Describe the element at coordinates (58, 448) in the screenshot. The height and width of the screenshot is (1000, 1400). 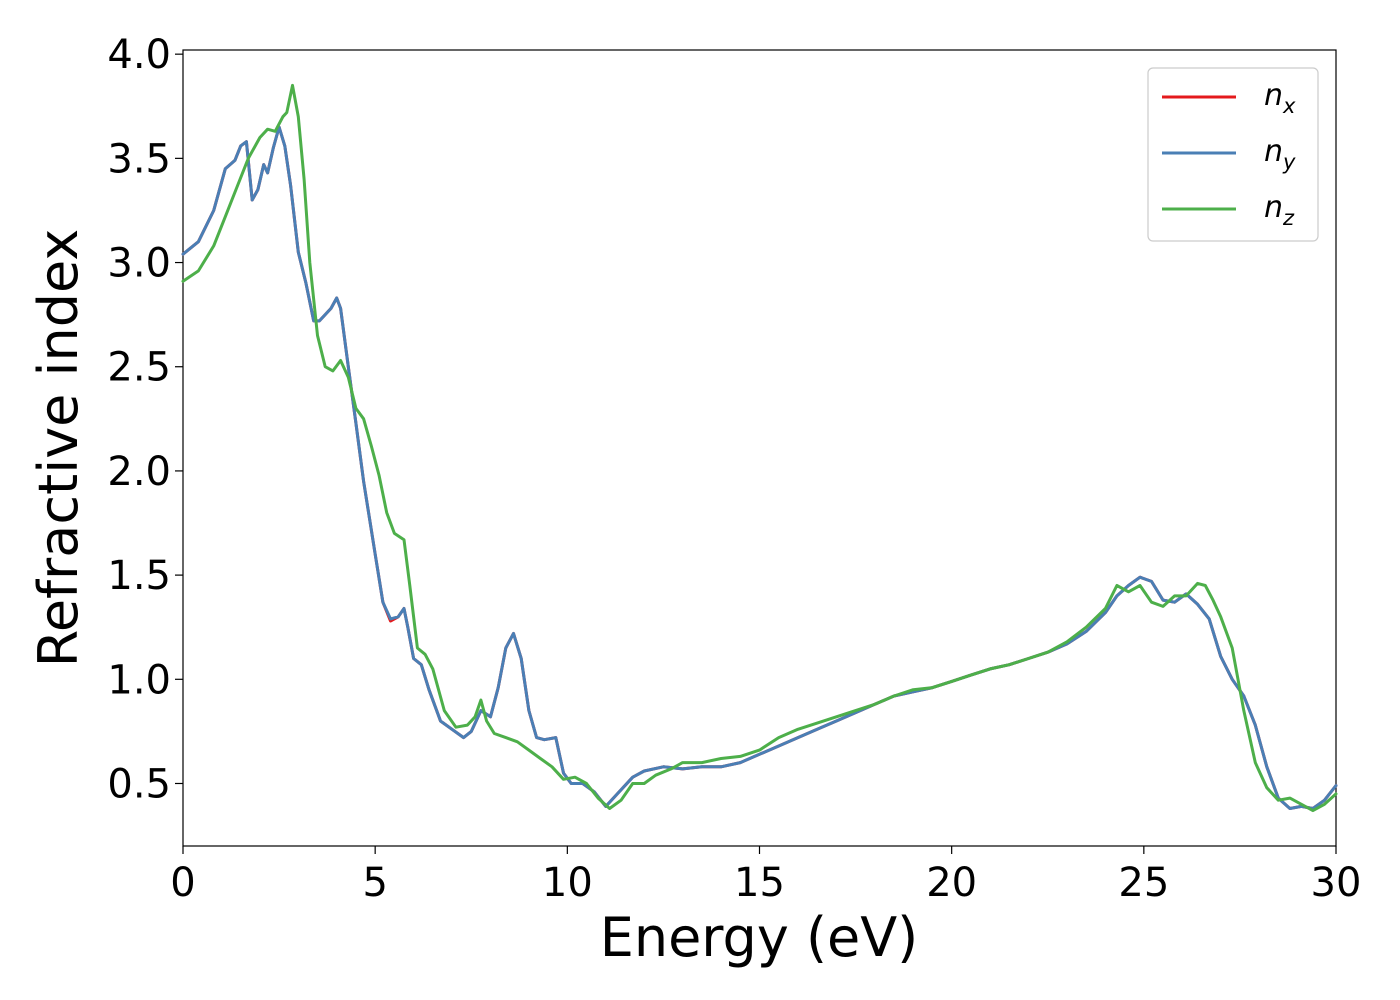
I see `y-axis-title: Refractive index` at that location.